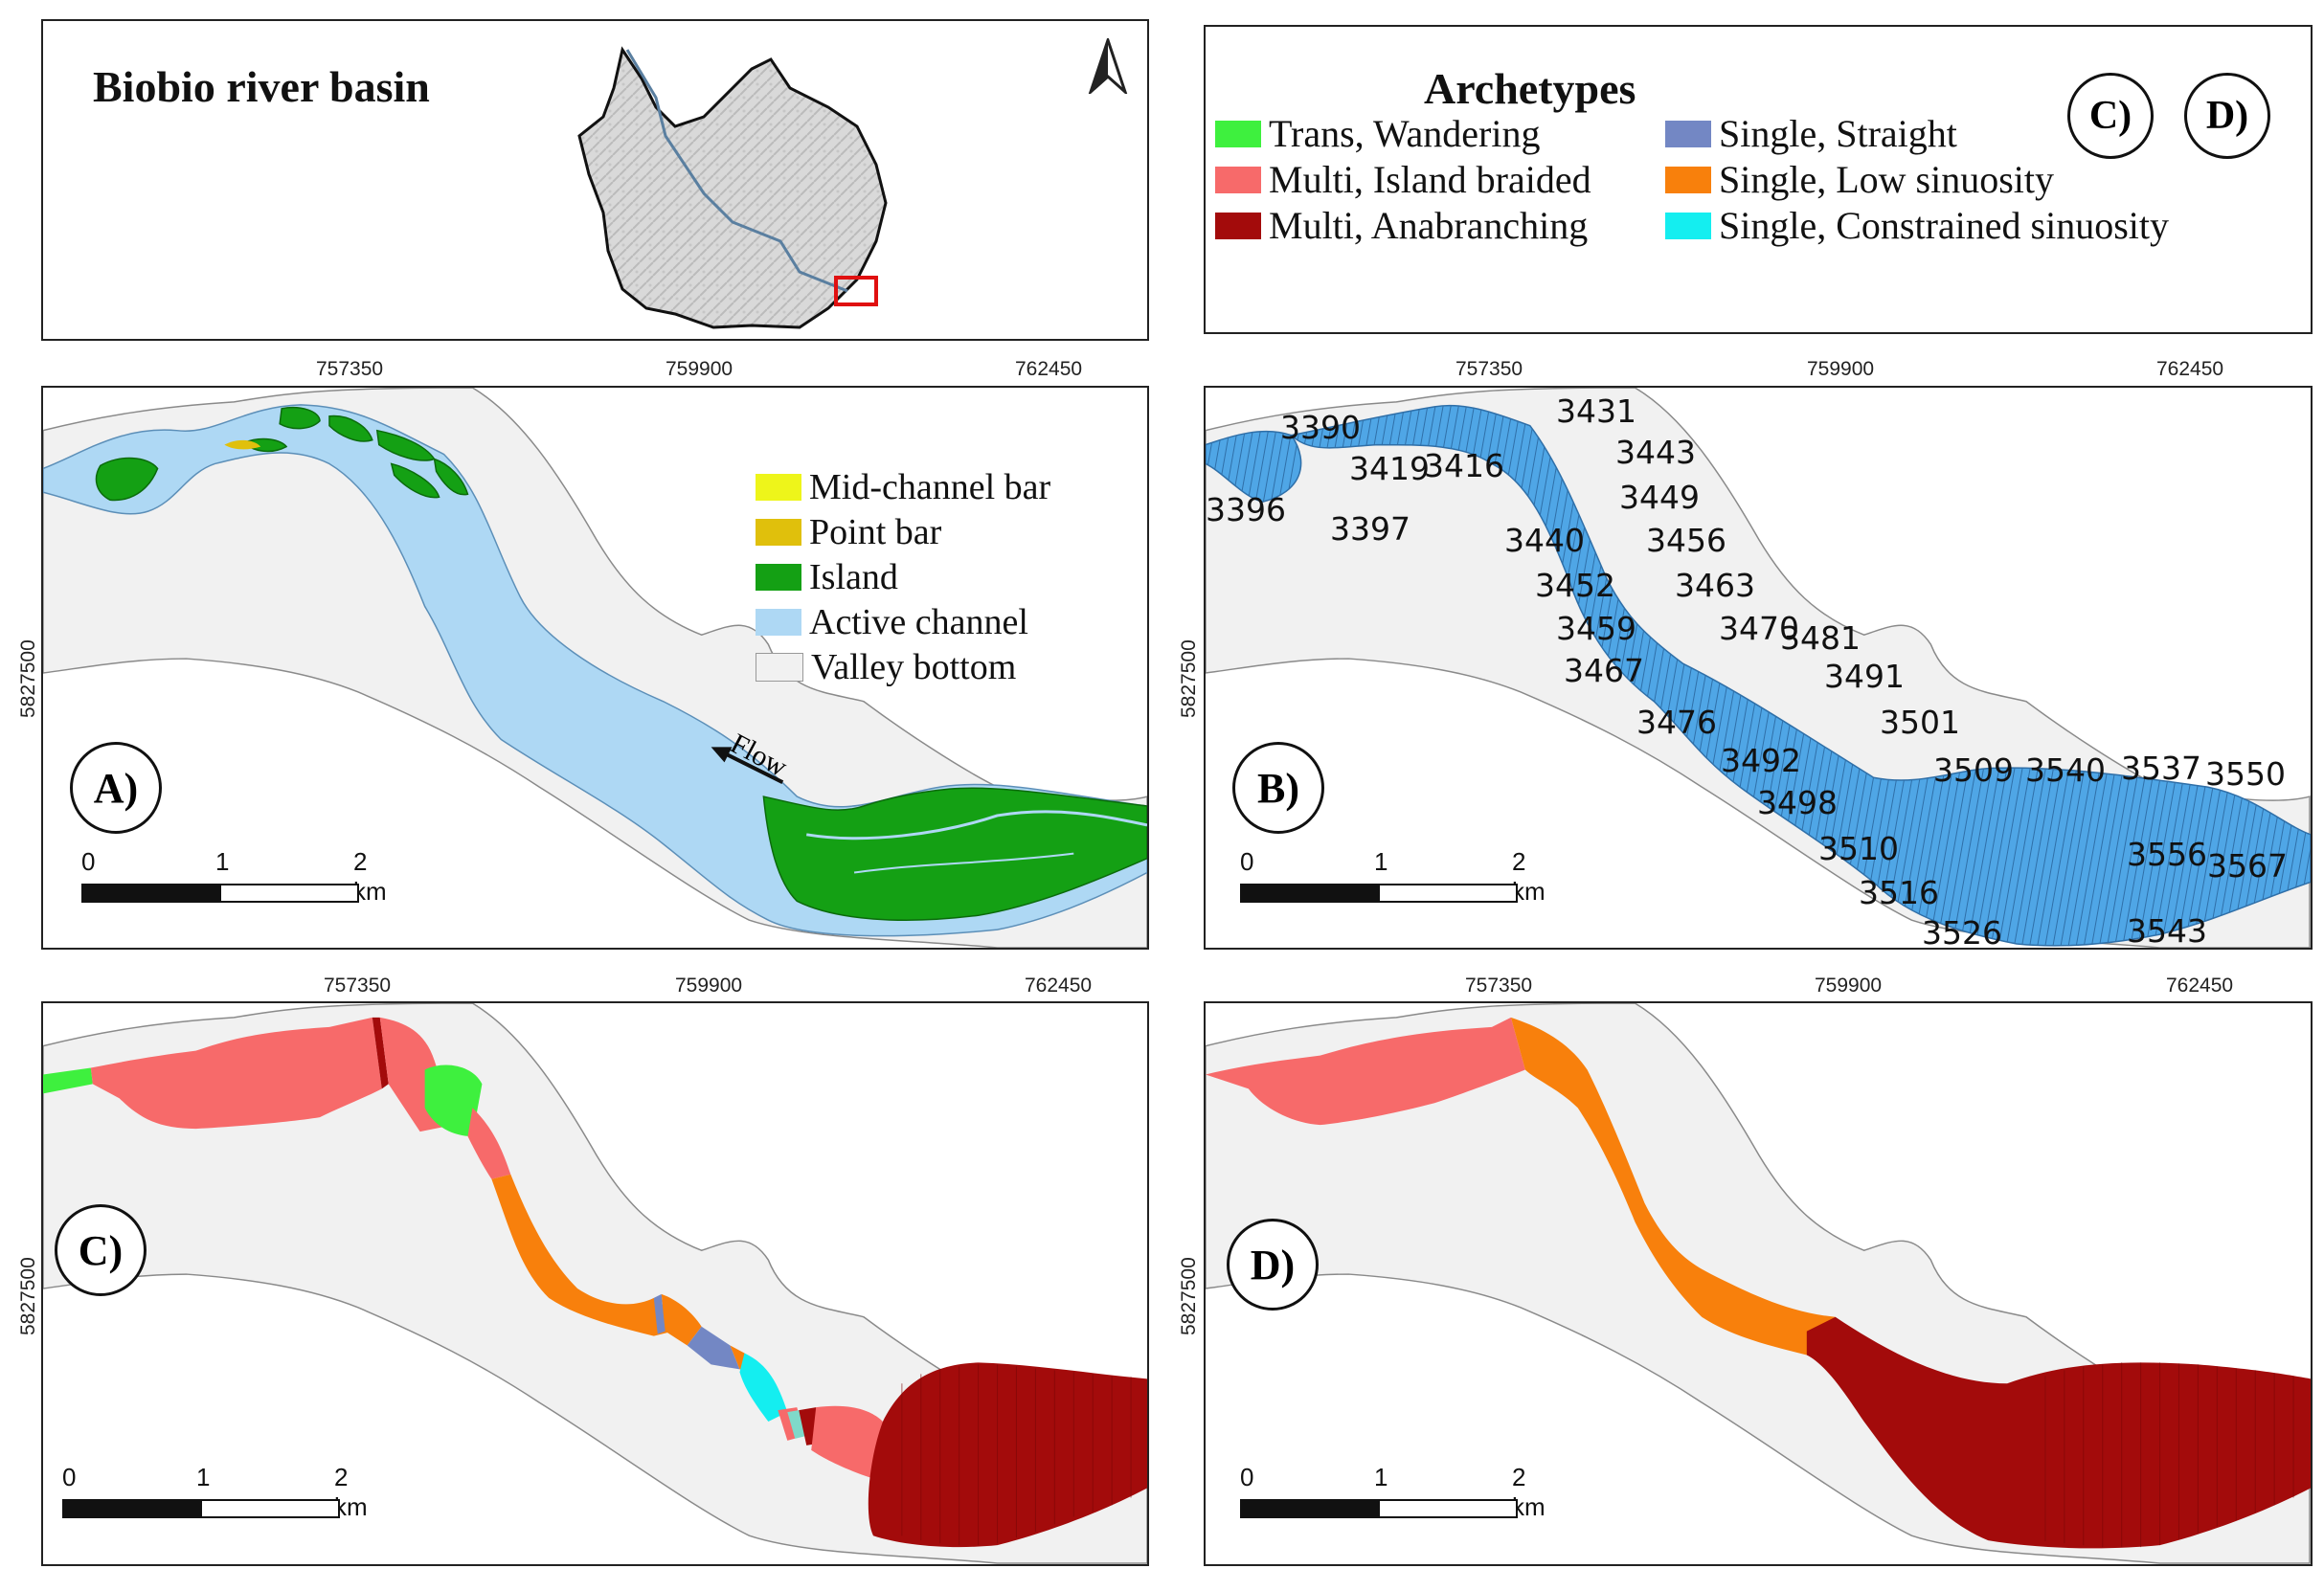 This screenshot has height=1591, width=2324. I want to click on reach-label: 3431, so click(1596, 411).